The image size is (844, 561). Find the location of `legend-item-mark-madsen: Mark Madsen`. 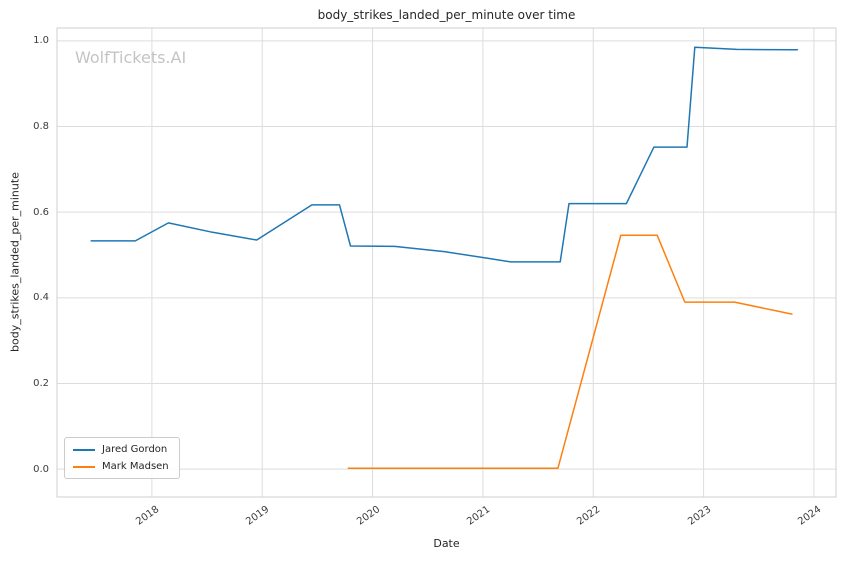

legend-item-mark-madsen: Mark Madsen is located at coordinates (121, 466).